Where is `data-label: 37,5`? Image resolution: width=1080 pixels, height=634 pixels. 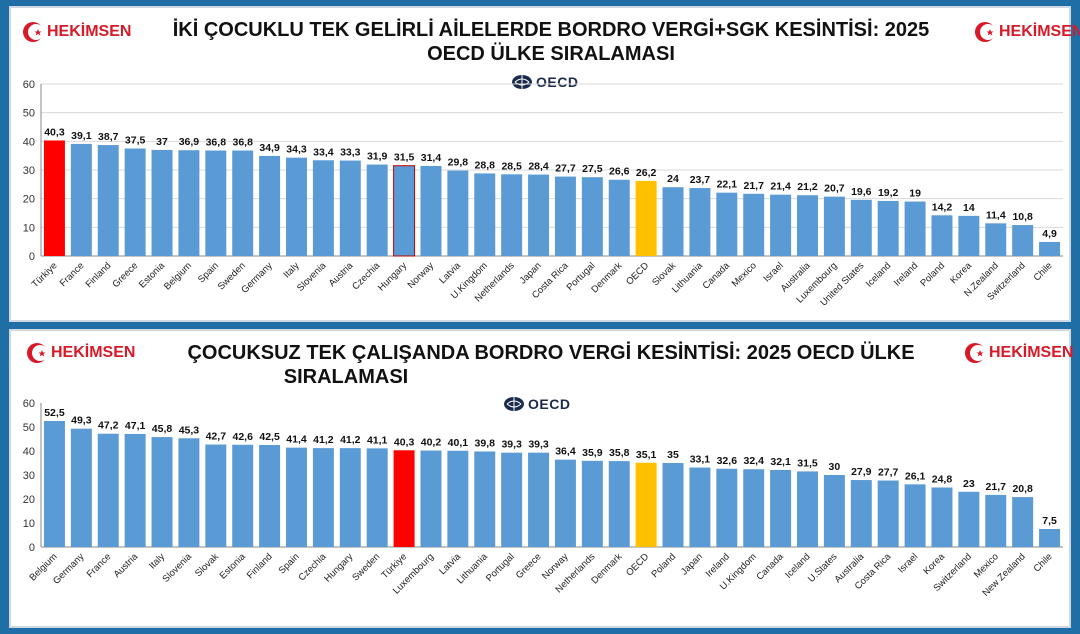 data-label: 37,5 is located at coordinates (135, 141).